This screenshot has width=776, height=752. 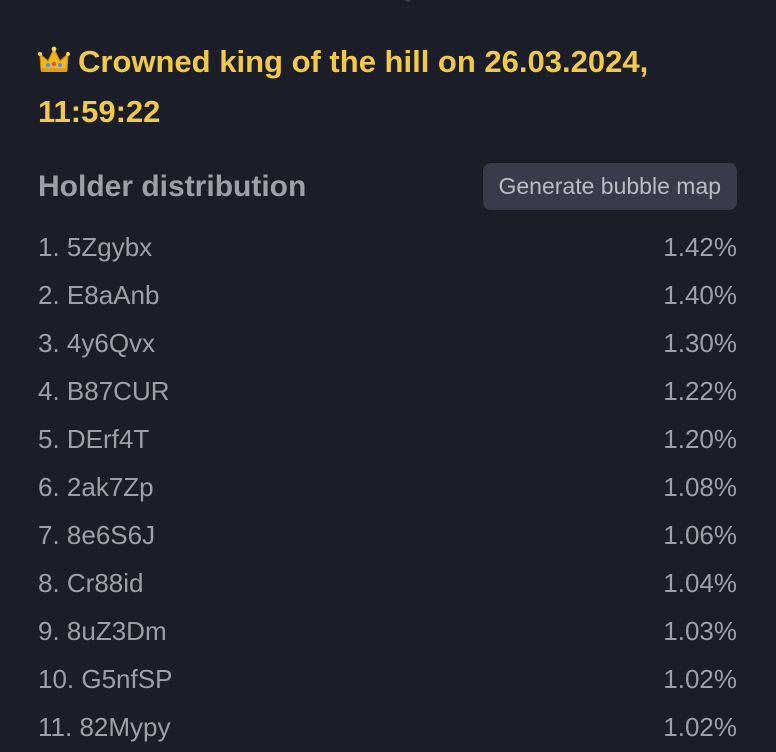 What do you see at coordinates (387, 391) in the screenshot?
I see `holder-row: 4. B87CUR 1.22%` at bounding box center [387, 391].